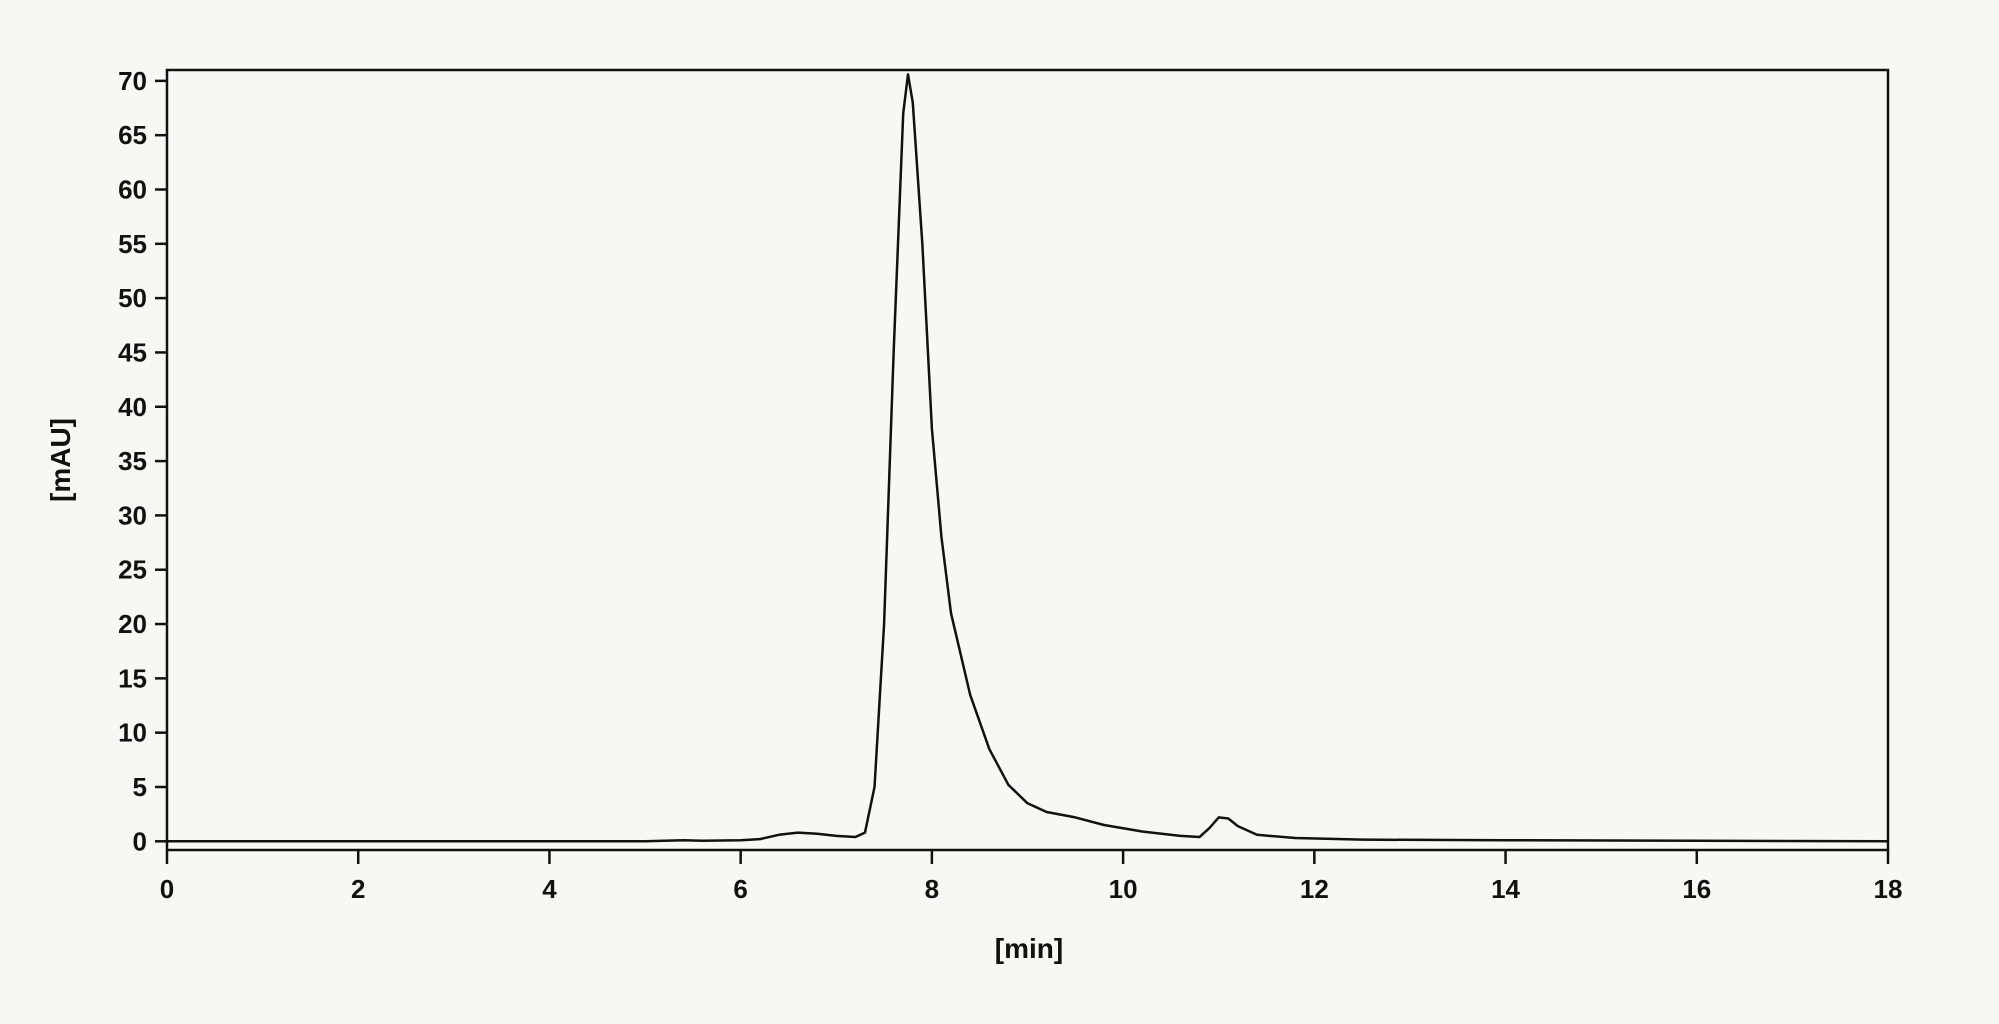 This screenshot has height=1024, width=1999. I want to click on y-axis-label: [mAU], so click(60, 460).